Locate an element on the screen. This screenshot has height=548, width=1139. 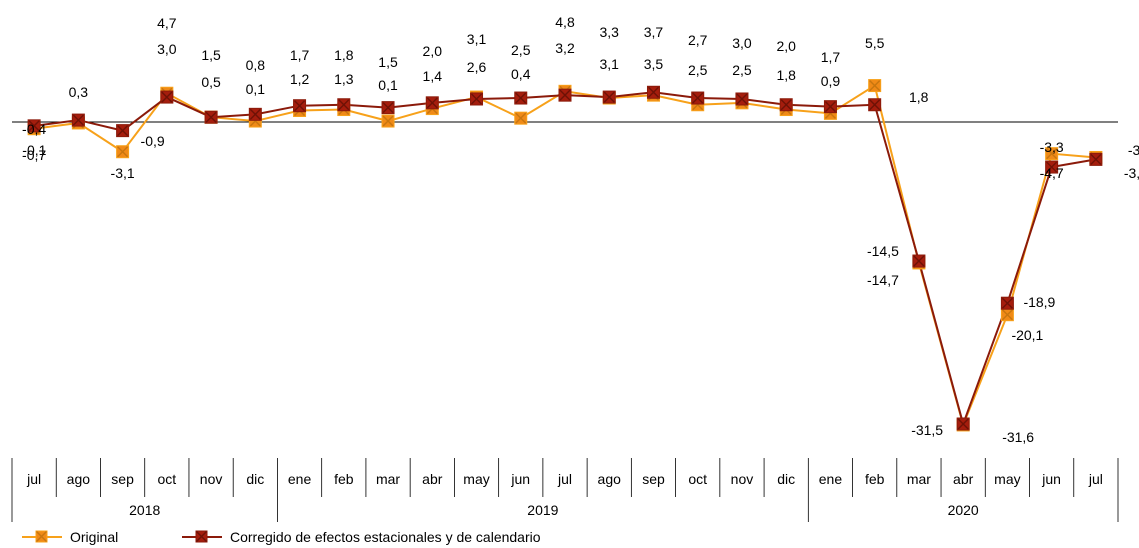
x-tick-label: mar is located at coordinates (919, 479).